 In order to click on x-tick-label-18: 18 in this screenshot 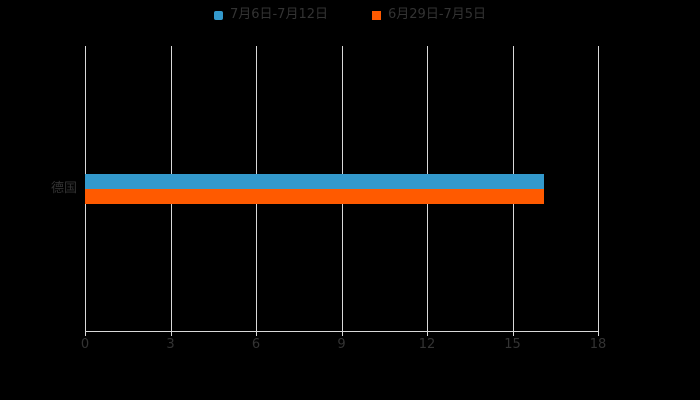, I will do `click(598, 344)`.